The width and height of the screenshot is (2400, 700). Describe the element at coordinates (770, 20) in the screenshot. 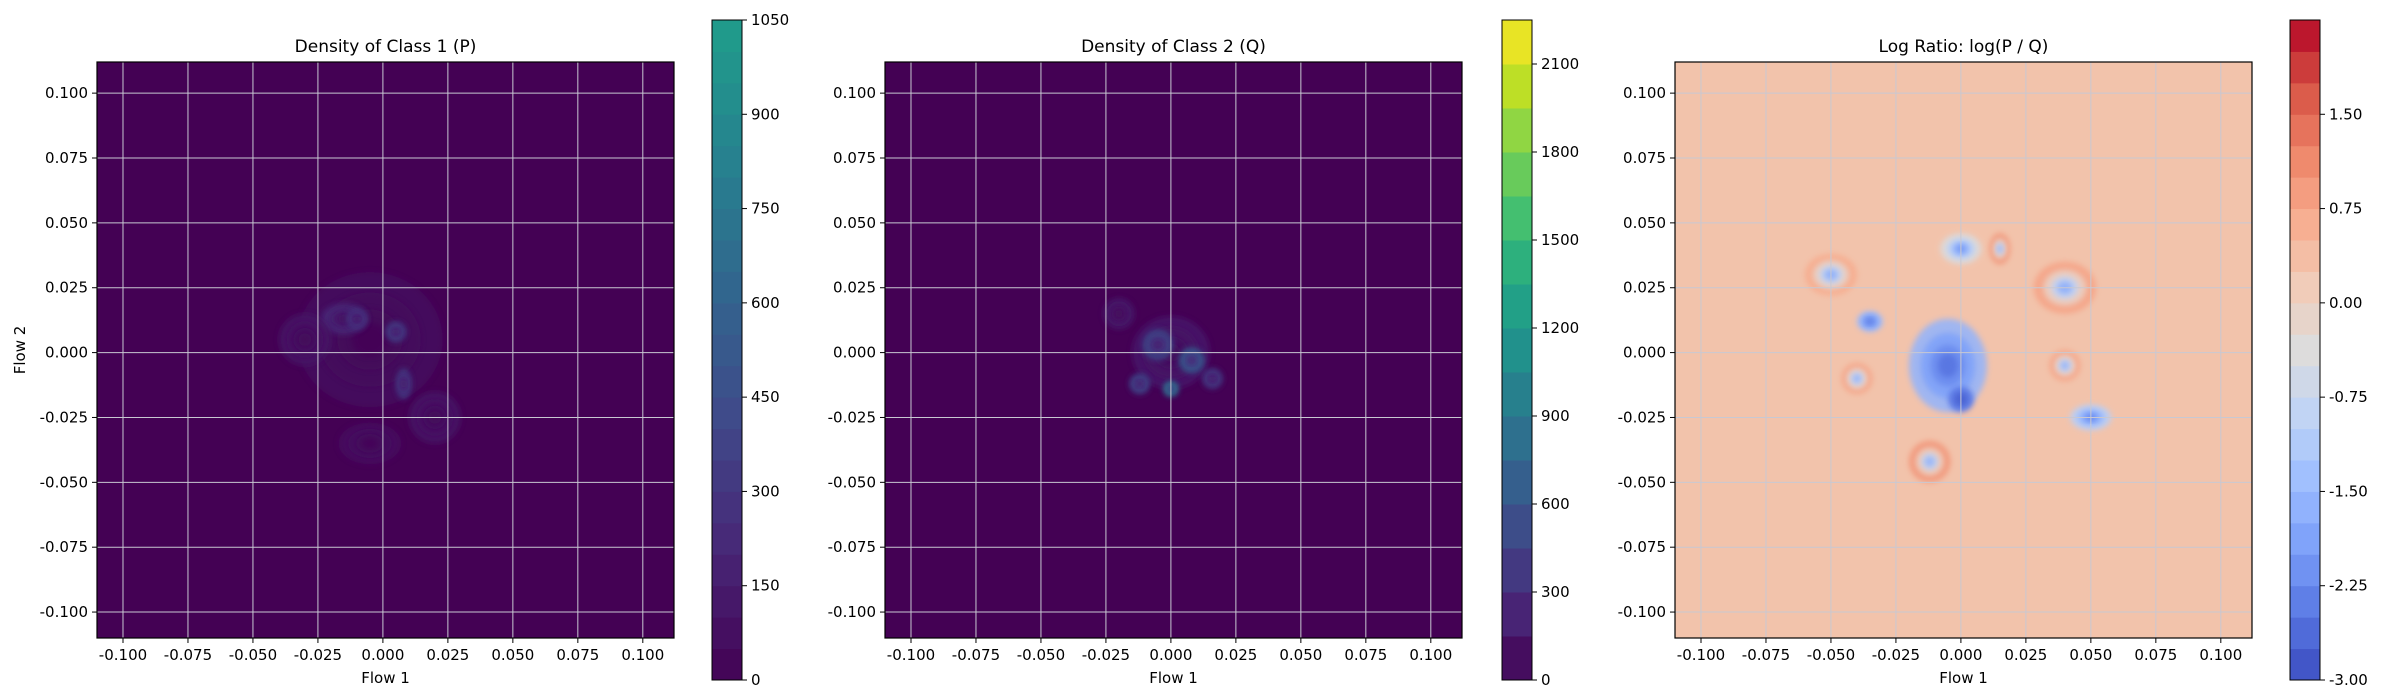

I see `colorbar-tick-label: 1050` at that location.